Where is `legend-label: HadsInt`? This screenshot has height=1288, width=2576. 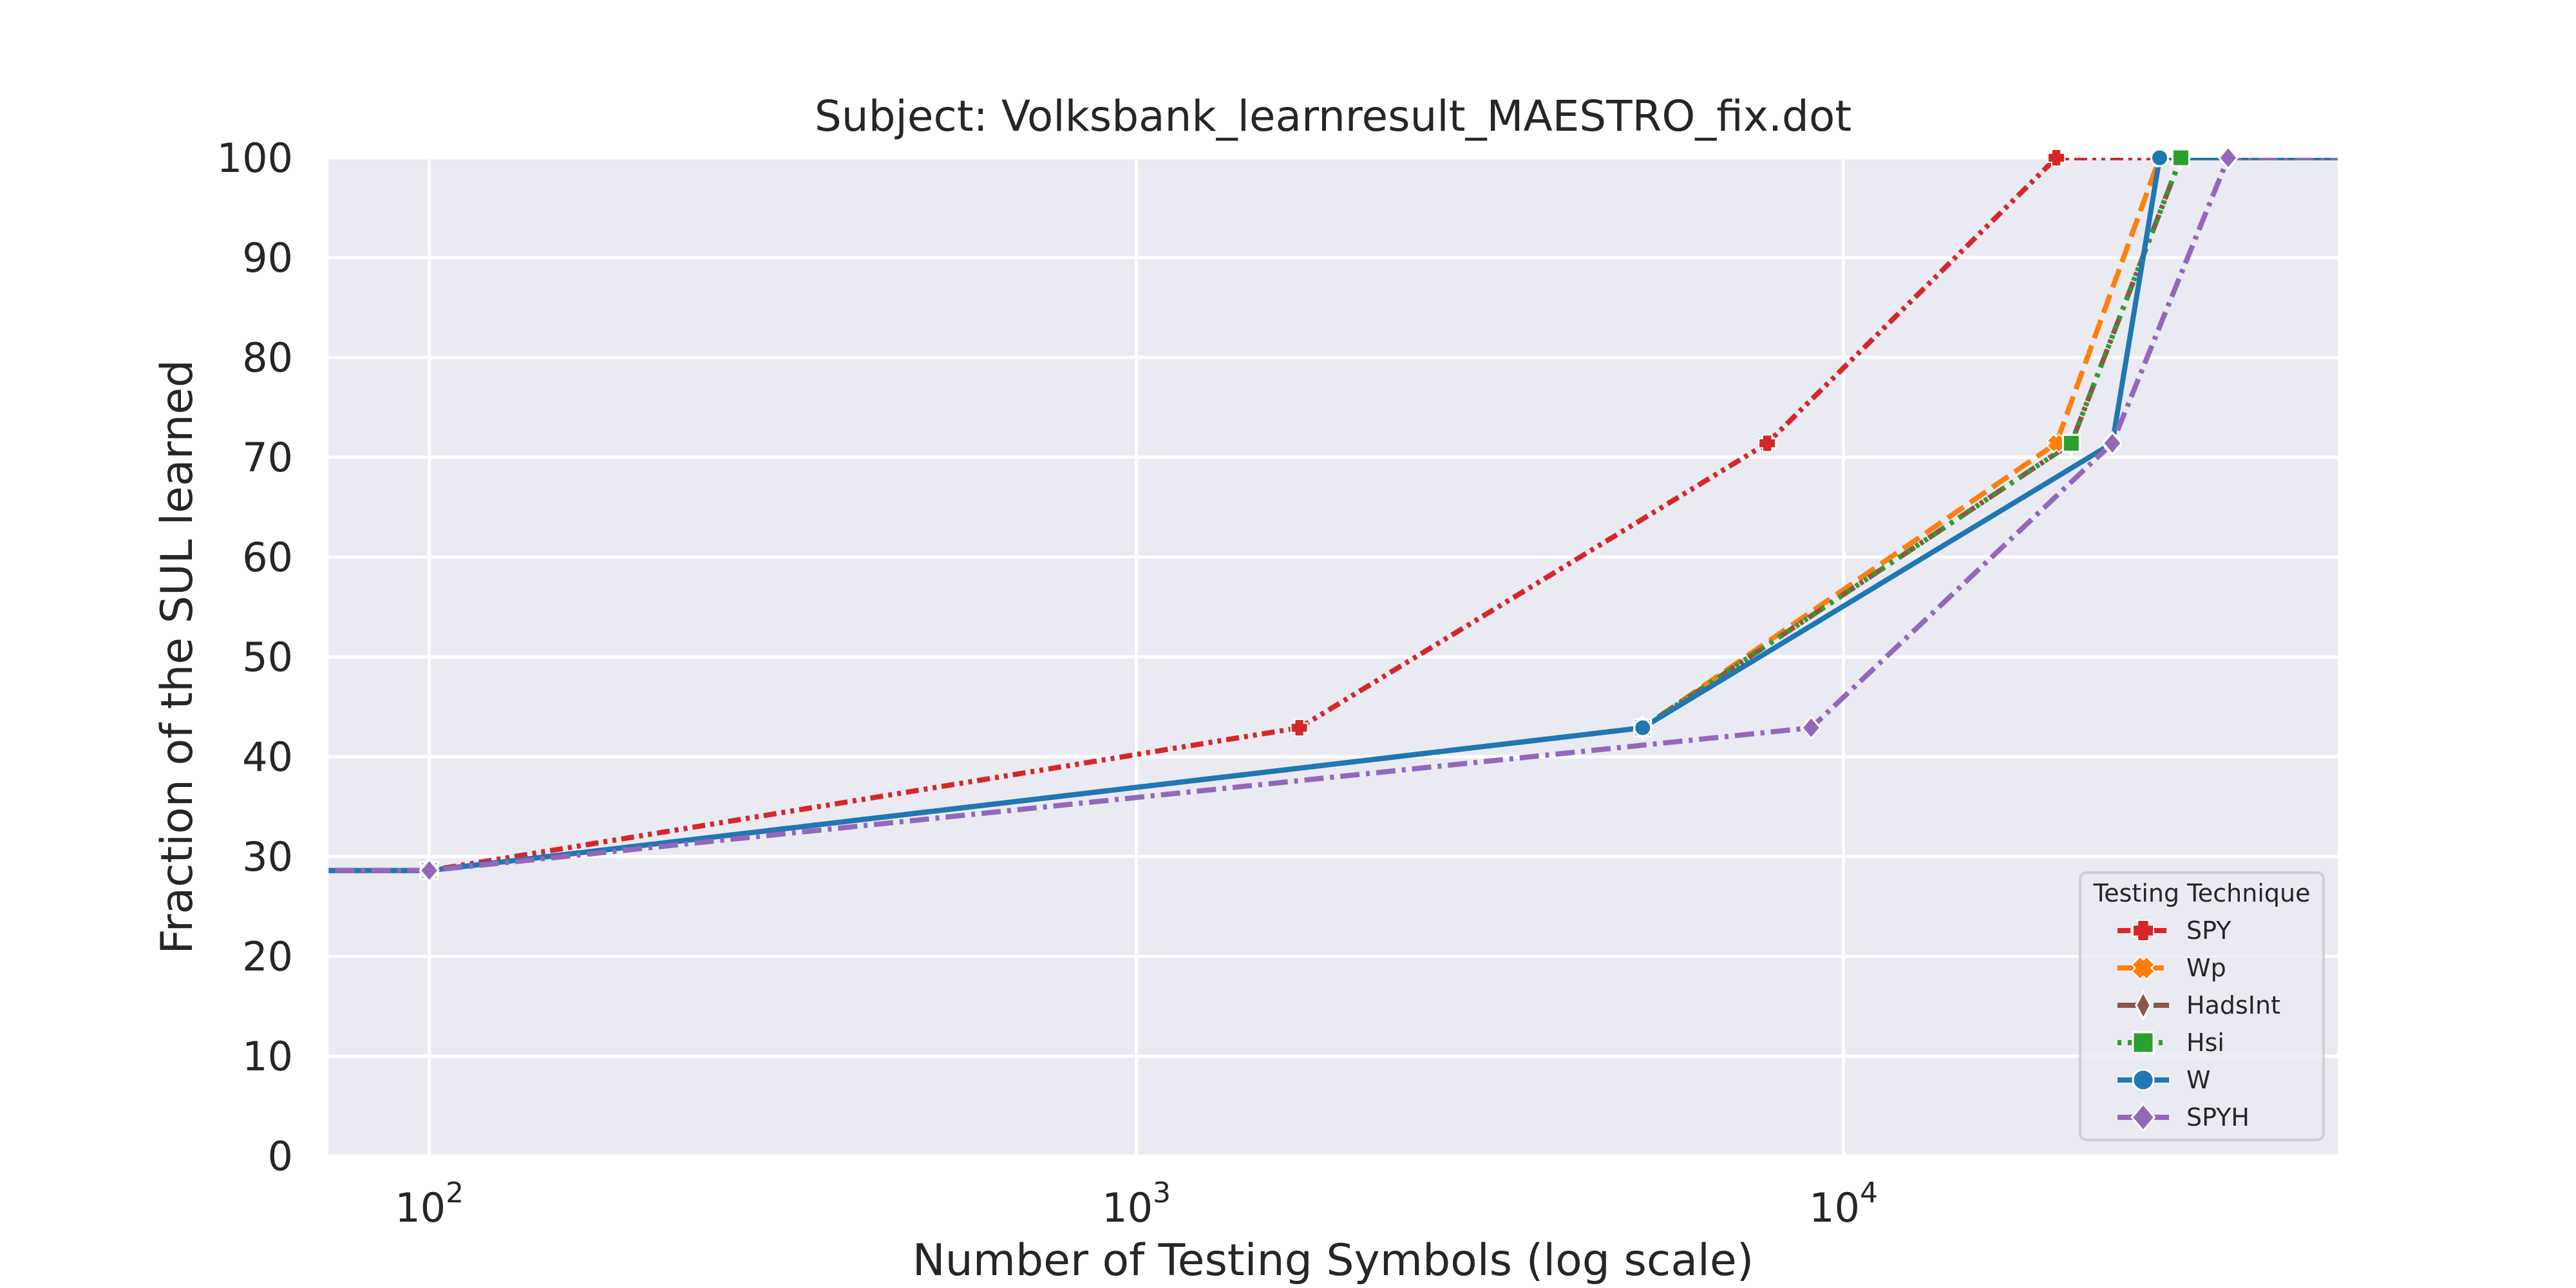 legend-label: HadsInt is located at coordinates (2233, 1005).